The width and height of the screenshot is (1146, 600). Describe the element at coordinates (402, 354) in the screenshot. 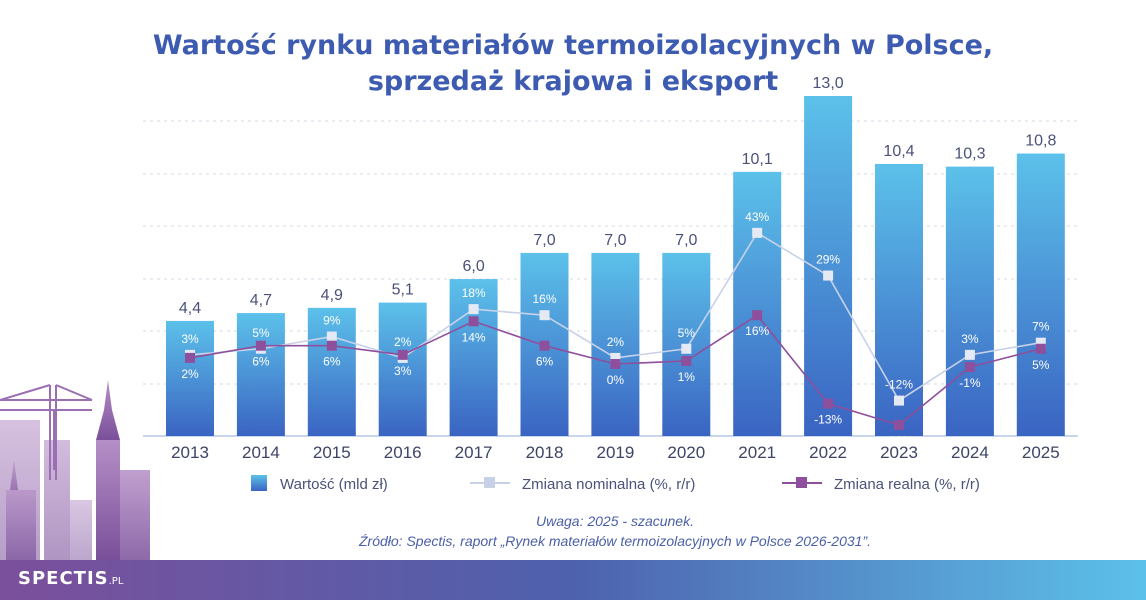

I see `real-point-2016` at that location.